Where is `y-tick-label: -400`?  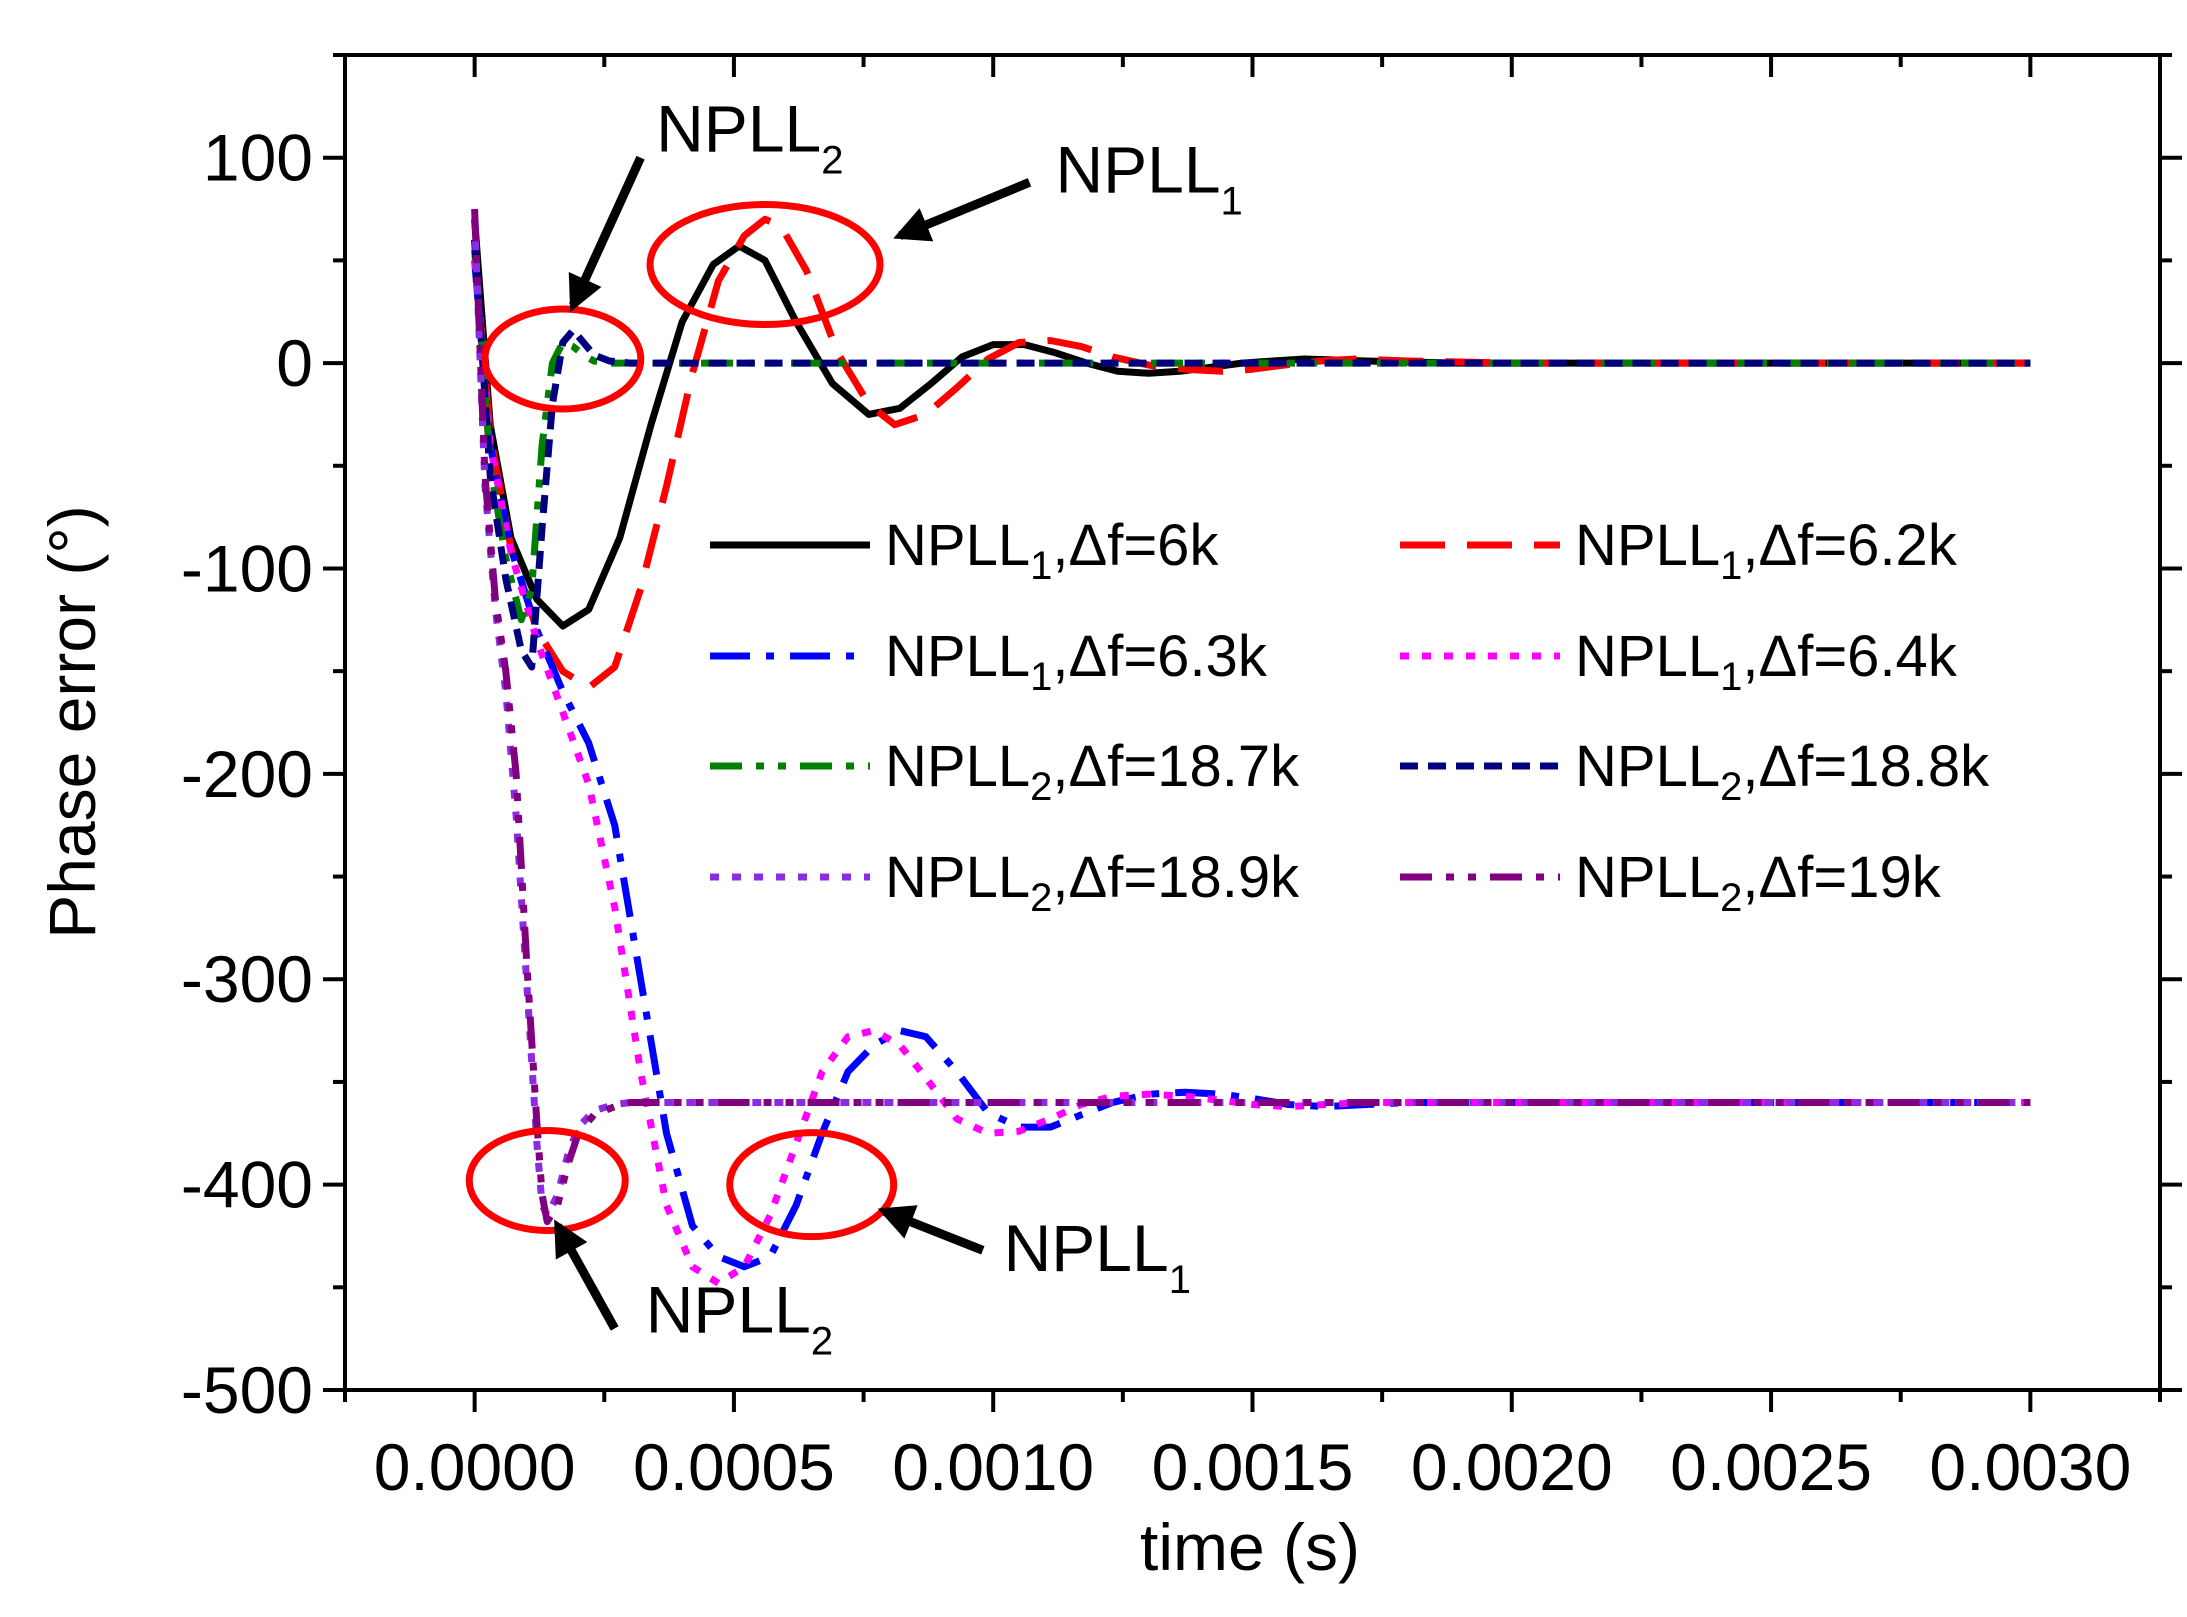 y-tick-label: -400 is located at coordinates (247, 1185).